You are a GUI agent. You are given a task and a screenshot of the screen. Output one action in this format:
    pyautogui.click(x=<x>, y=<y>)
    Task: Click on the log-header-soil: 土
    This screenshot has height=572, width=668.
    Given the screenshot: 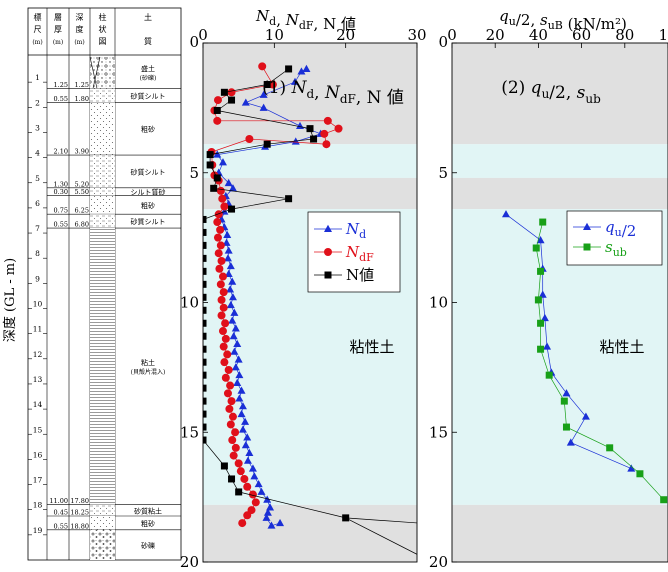 What is the action you would take?
    pyautogui.click(x=148, y=17)
    